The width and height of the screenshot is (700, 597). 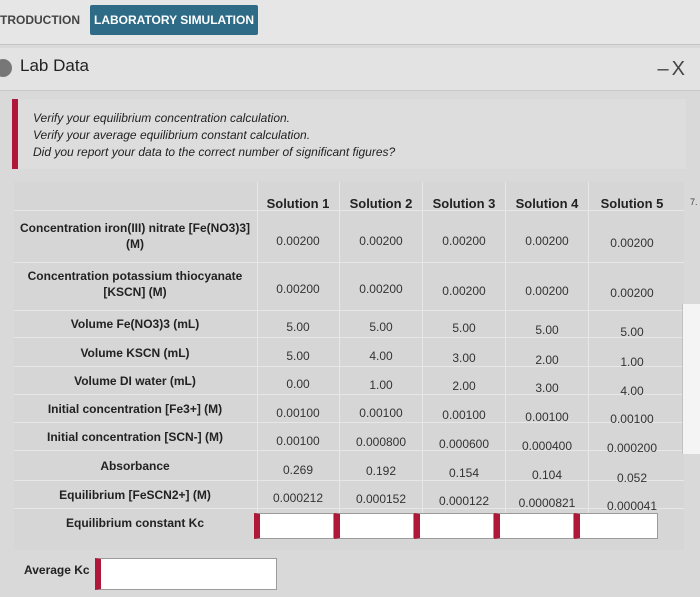 What do you see at coordinates (135, 495) in the screenshot?
I see `row-label-equilibrium-fescn: Equilibrium [FeSCN2+] (M)` at bounding box center [135, 495].